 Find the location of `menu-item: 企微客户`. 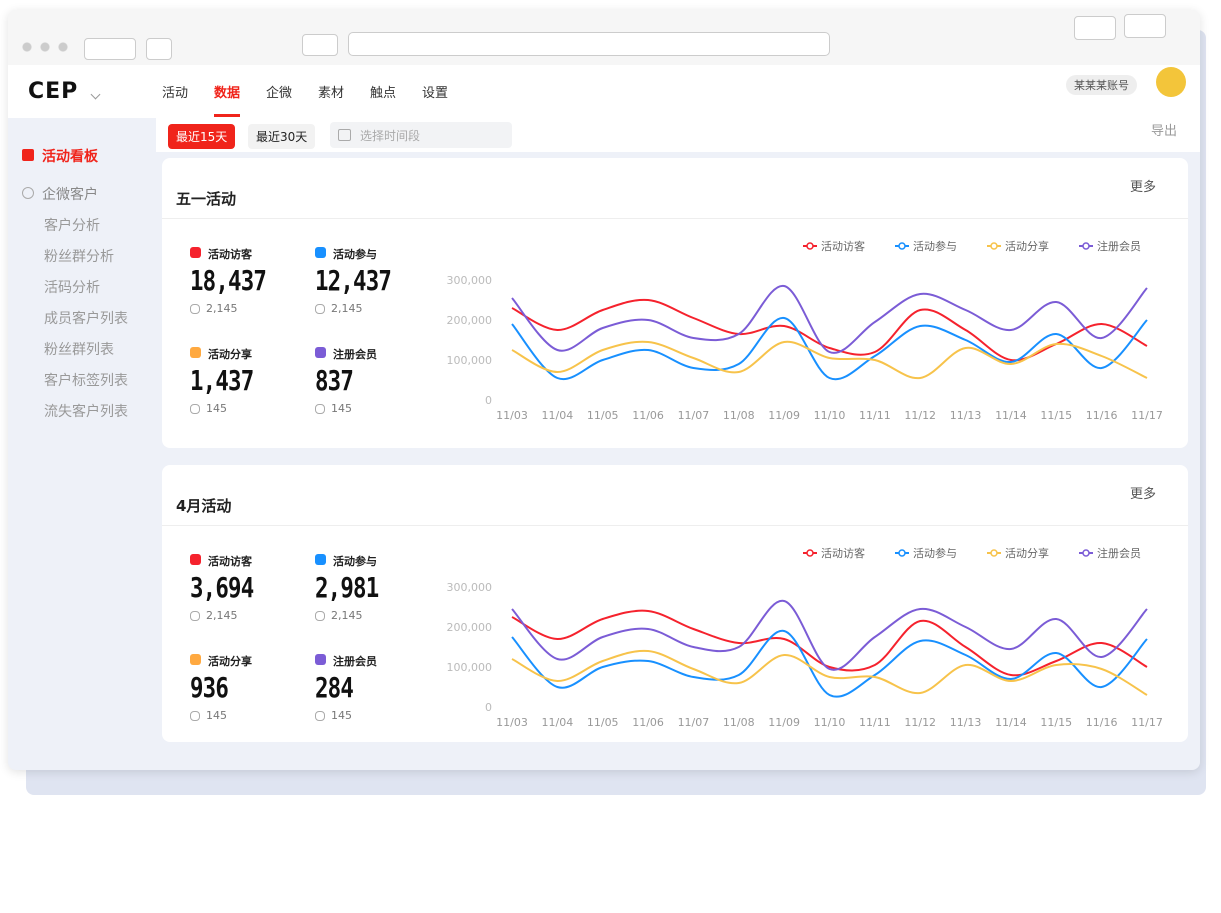

menu-item: 企微客户 is located at coordinates (70, 195).